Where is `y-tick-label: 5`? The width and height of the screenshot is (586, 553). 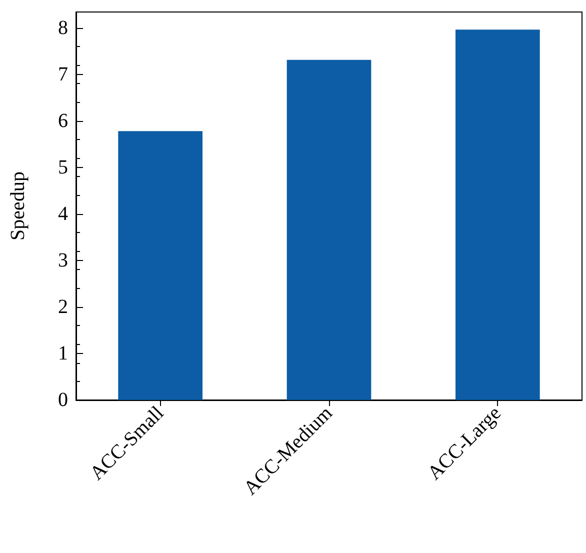 y-tick-label: 5 is located at coordinates (63, 167).